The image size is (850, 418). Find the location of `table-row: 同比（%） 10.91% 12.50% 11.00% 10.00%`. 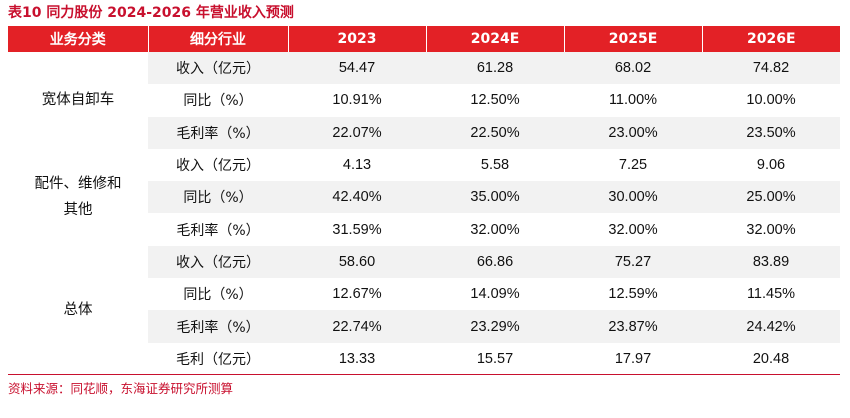

table-row: 同比（%） 10.91% 12.50% 11.00% 10.00% is located at coordinates (424, 100).